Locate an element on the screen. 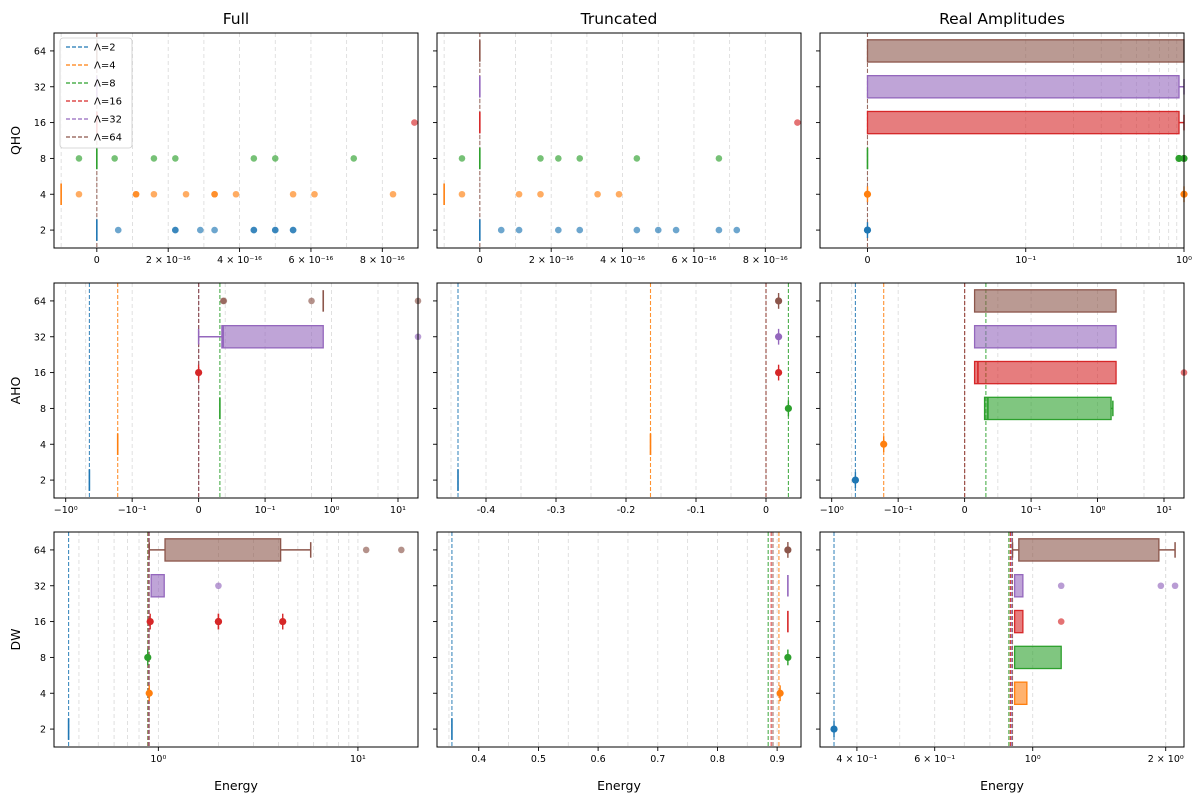  panel-dw-full is located at coordinates (234, 641).